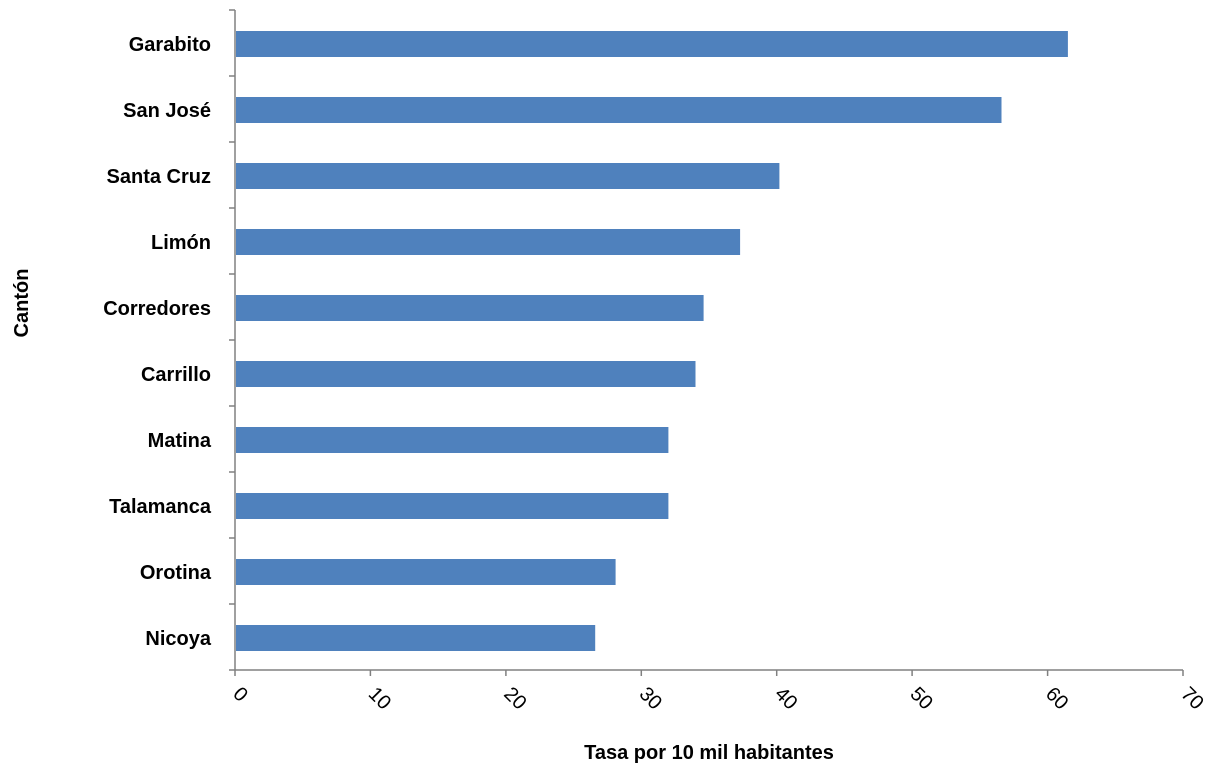  I want to click on x-tick-label-2: 20, so click(514, 698).